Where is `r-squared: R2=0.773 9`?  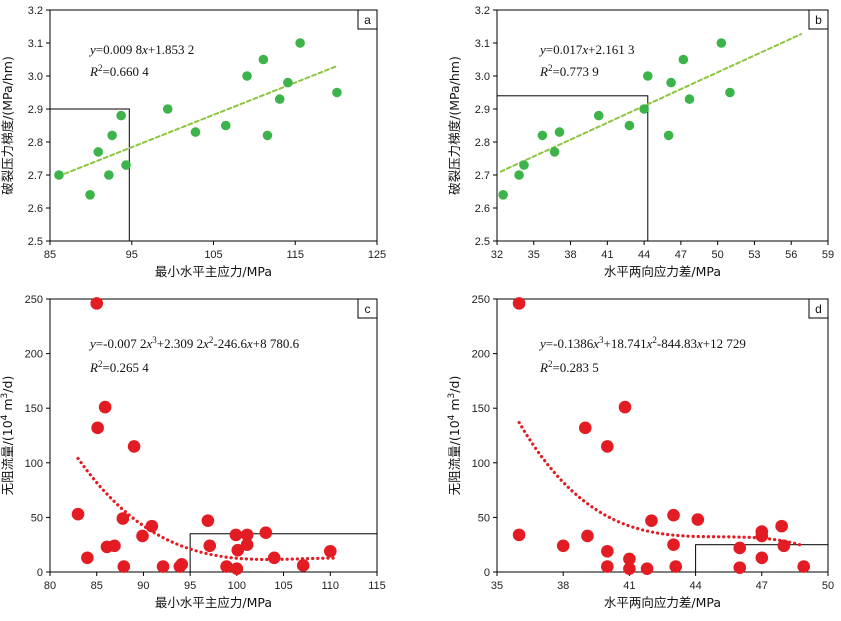 r-squared: R2=0.773 9 is located at coordinates (569, 71).